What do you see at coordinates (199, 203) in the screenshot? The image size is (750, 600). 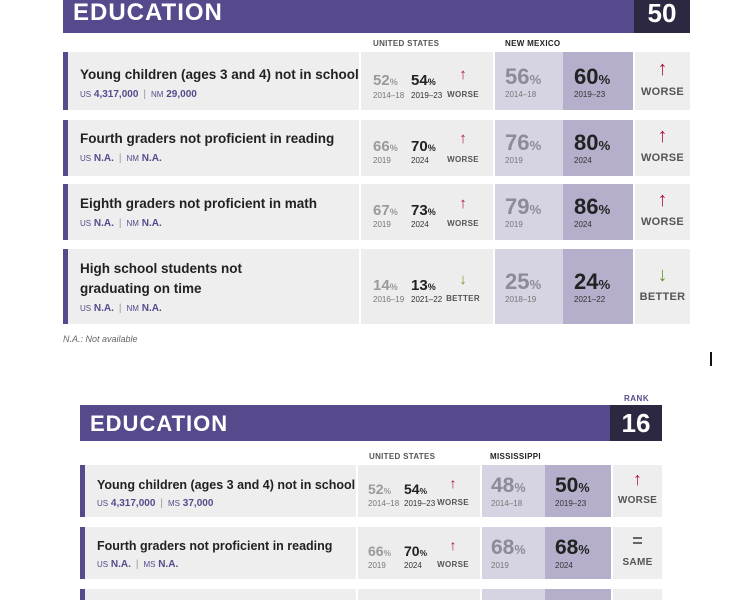 I see `indicator-title: Eighth graders not proficient in math` at bounding box center [199, 203].